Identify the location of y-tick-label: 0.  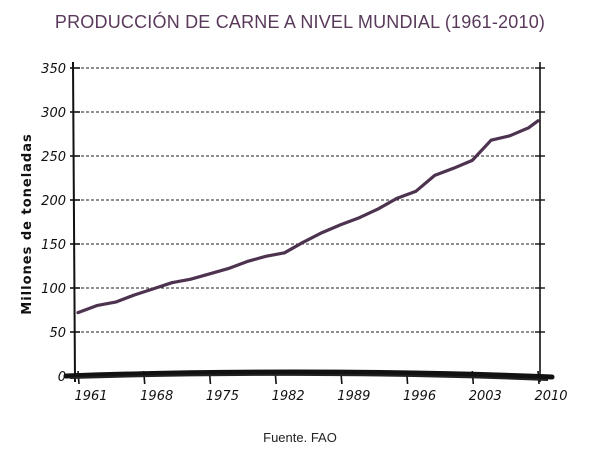
(62, 377).